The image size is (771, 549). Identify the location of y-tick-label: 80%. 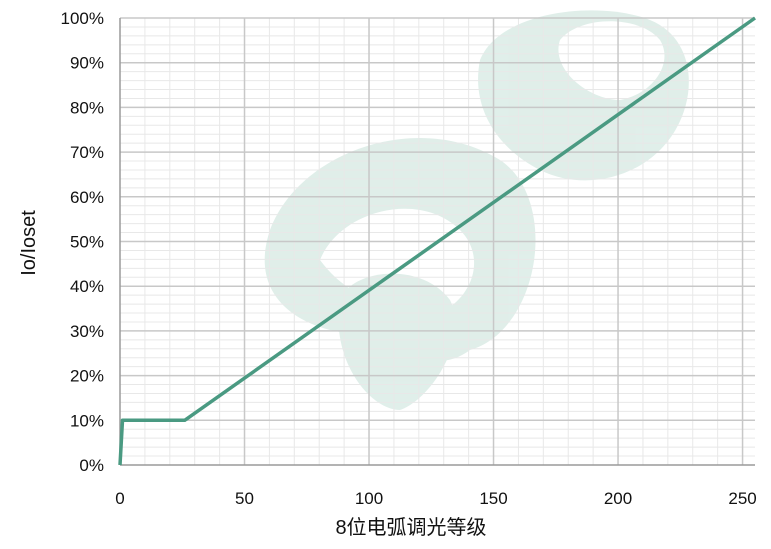
(87, 107).